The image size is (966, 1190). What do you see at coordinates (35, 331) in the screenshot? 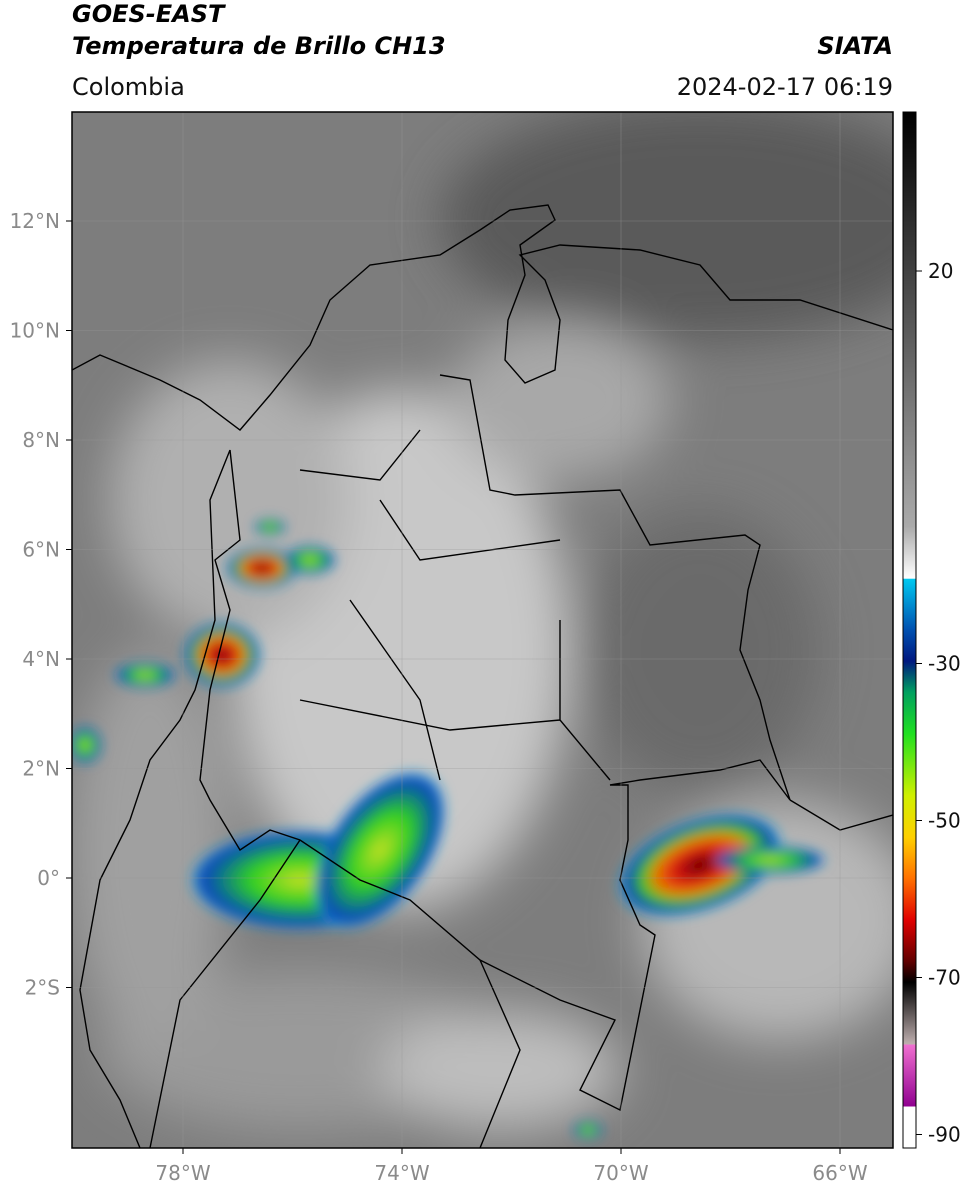
I see `lat-tick-label: 10°N` at bounding box center [35, 331].